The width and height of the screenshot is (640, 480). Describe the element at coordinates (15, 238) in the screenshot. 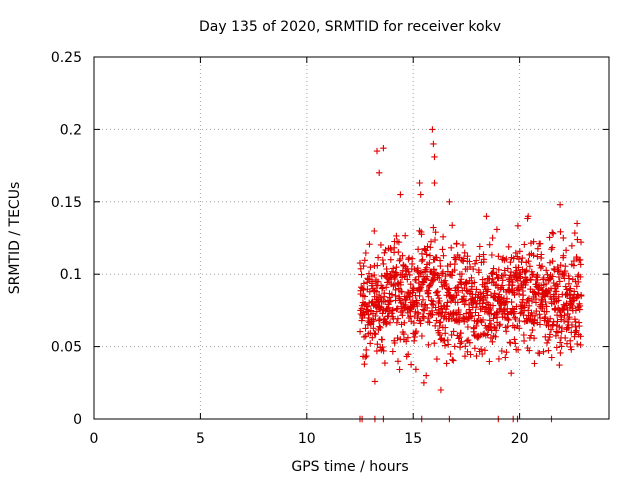

I see `y-axis-label: SRMTID / TECUs` at that location.